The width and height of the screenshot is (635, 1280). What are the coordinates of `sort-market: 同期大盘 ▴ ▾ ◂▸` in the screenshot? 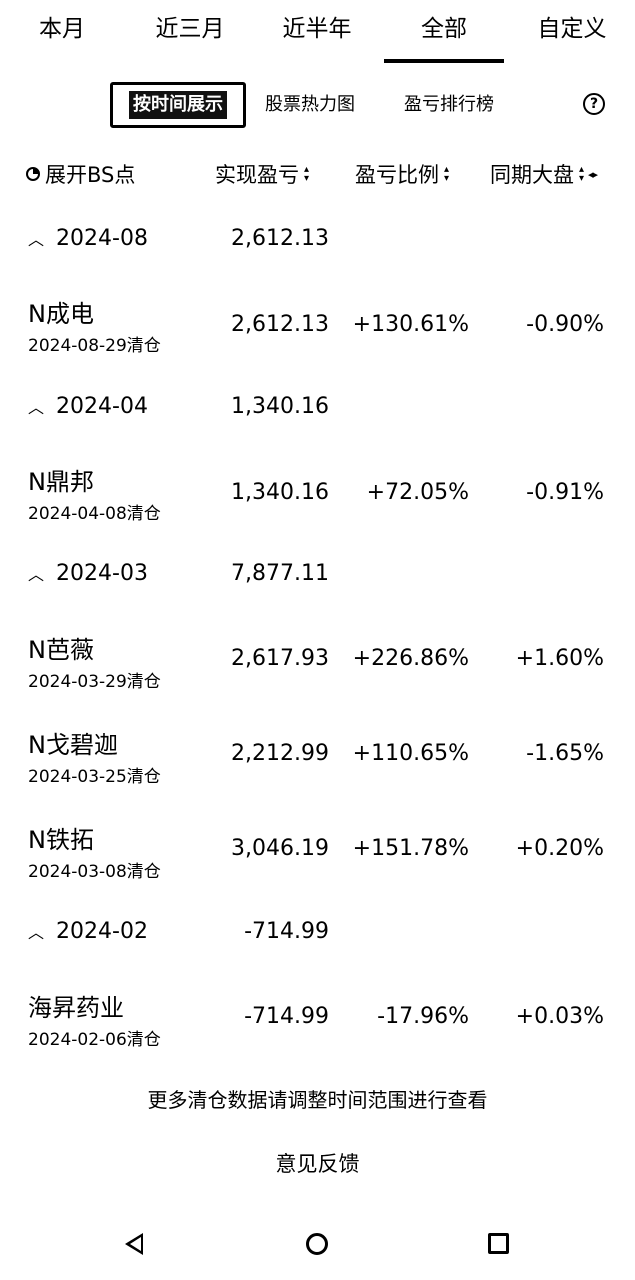 It's located at (544, 174).